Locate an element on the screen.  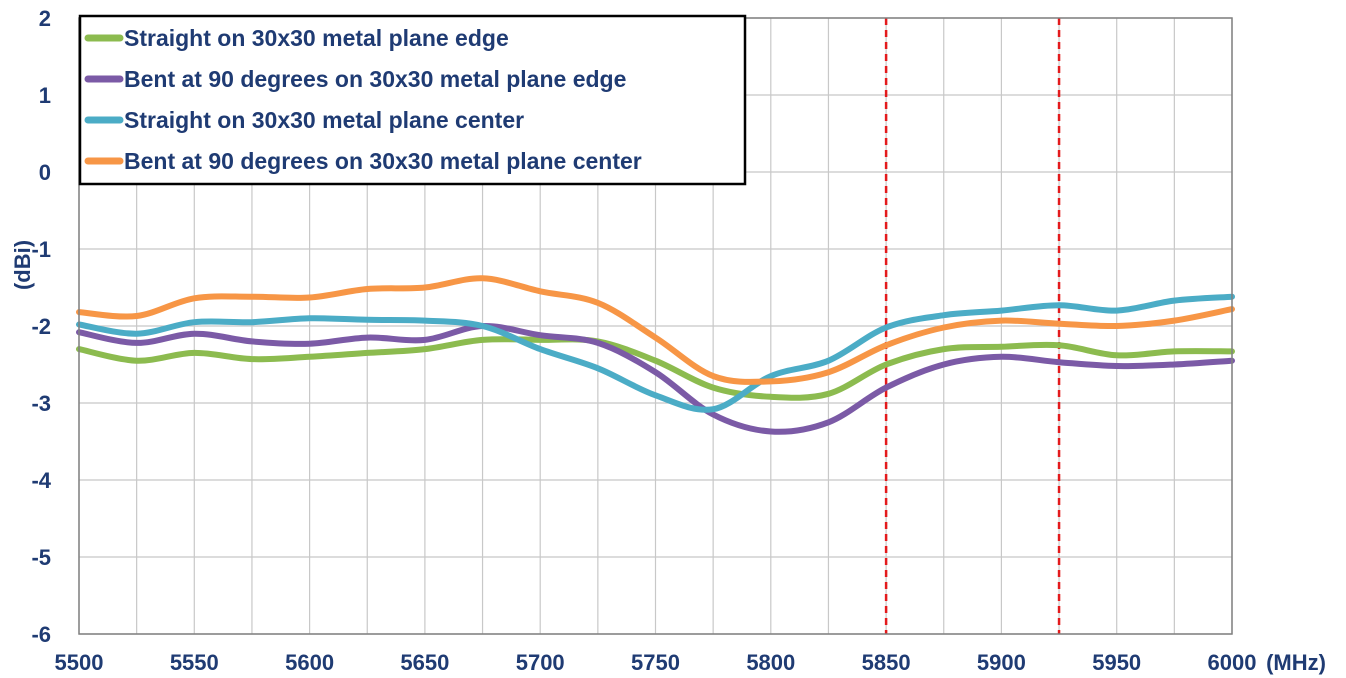
y-tick-label: -2 is located at coordinates (41, 326).